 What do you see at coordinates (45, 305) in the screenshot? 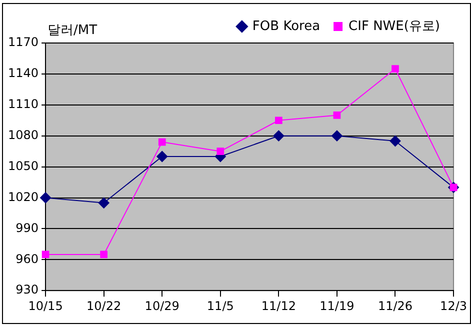
I see `x-tick-label: 10/15` at bounding box center [45, 305].